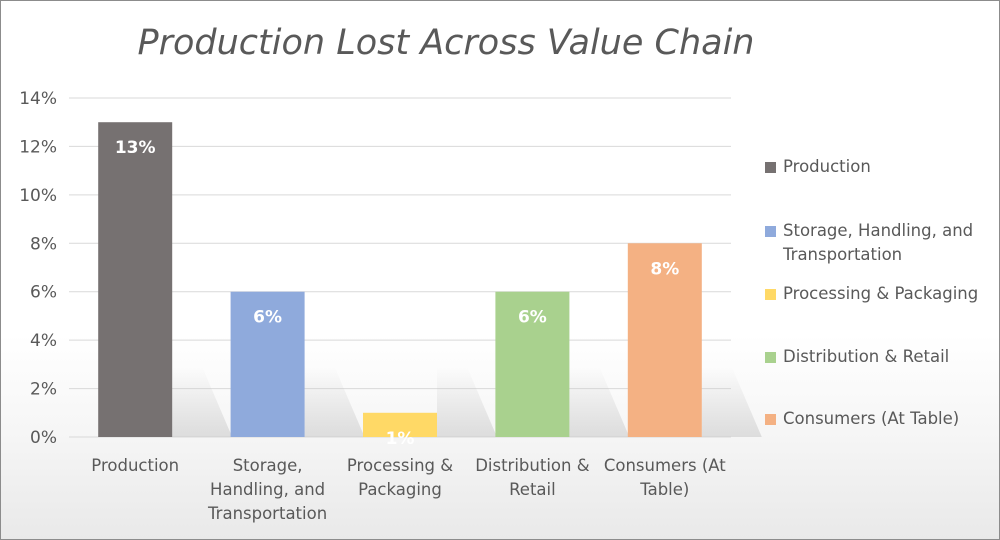 This screenshot has width=1000, height=540. Describe the element at coordinates (135, 465) in the screenshot. I see `x-tick-label: Production` at that location.